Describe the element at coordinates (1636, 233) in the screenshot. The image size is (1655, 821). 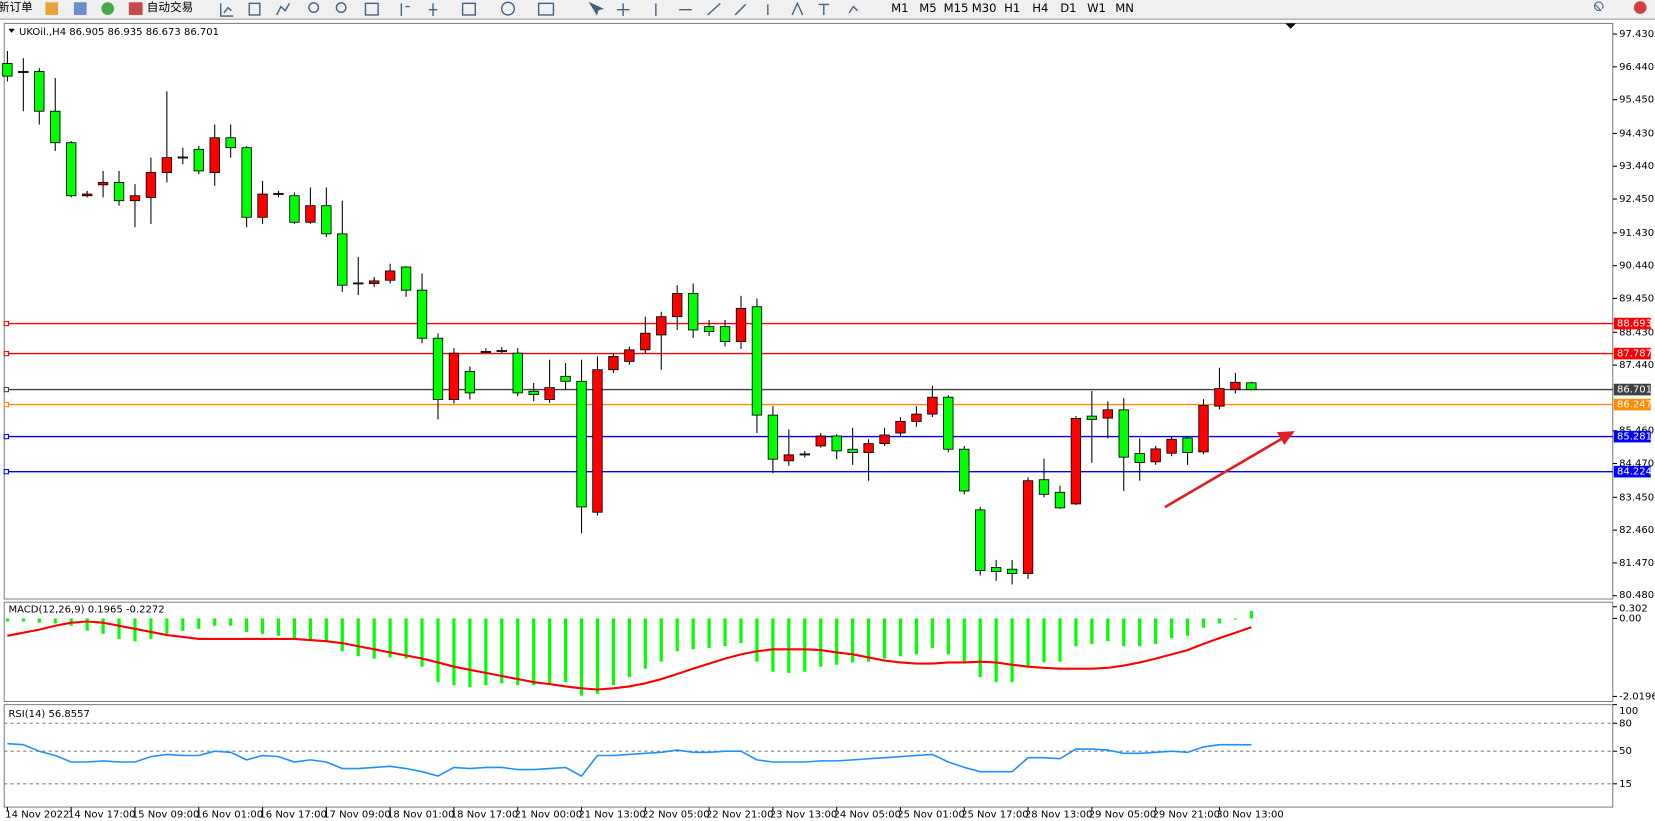
I see `y-tick-label: 91.430` at that location.